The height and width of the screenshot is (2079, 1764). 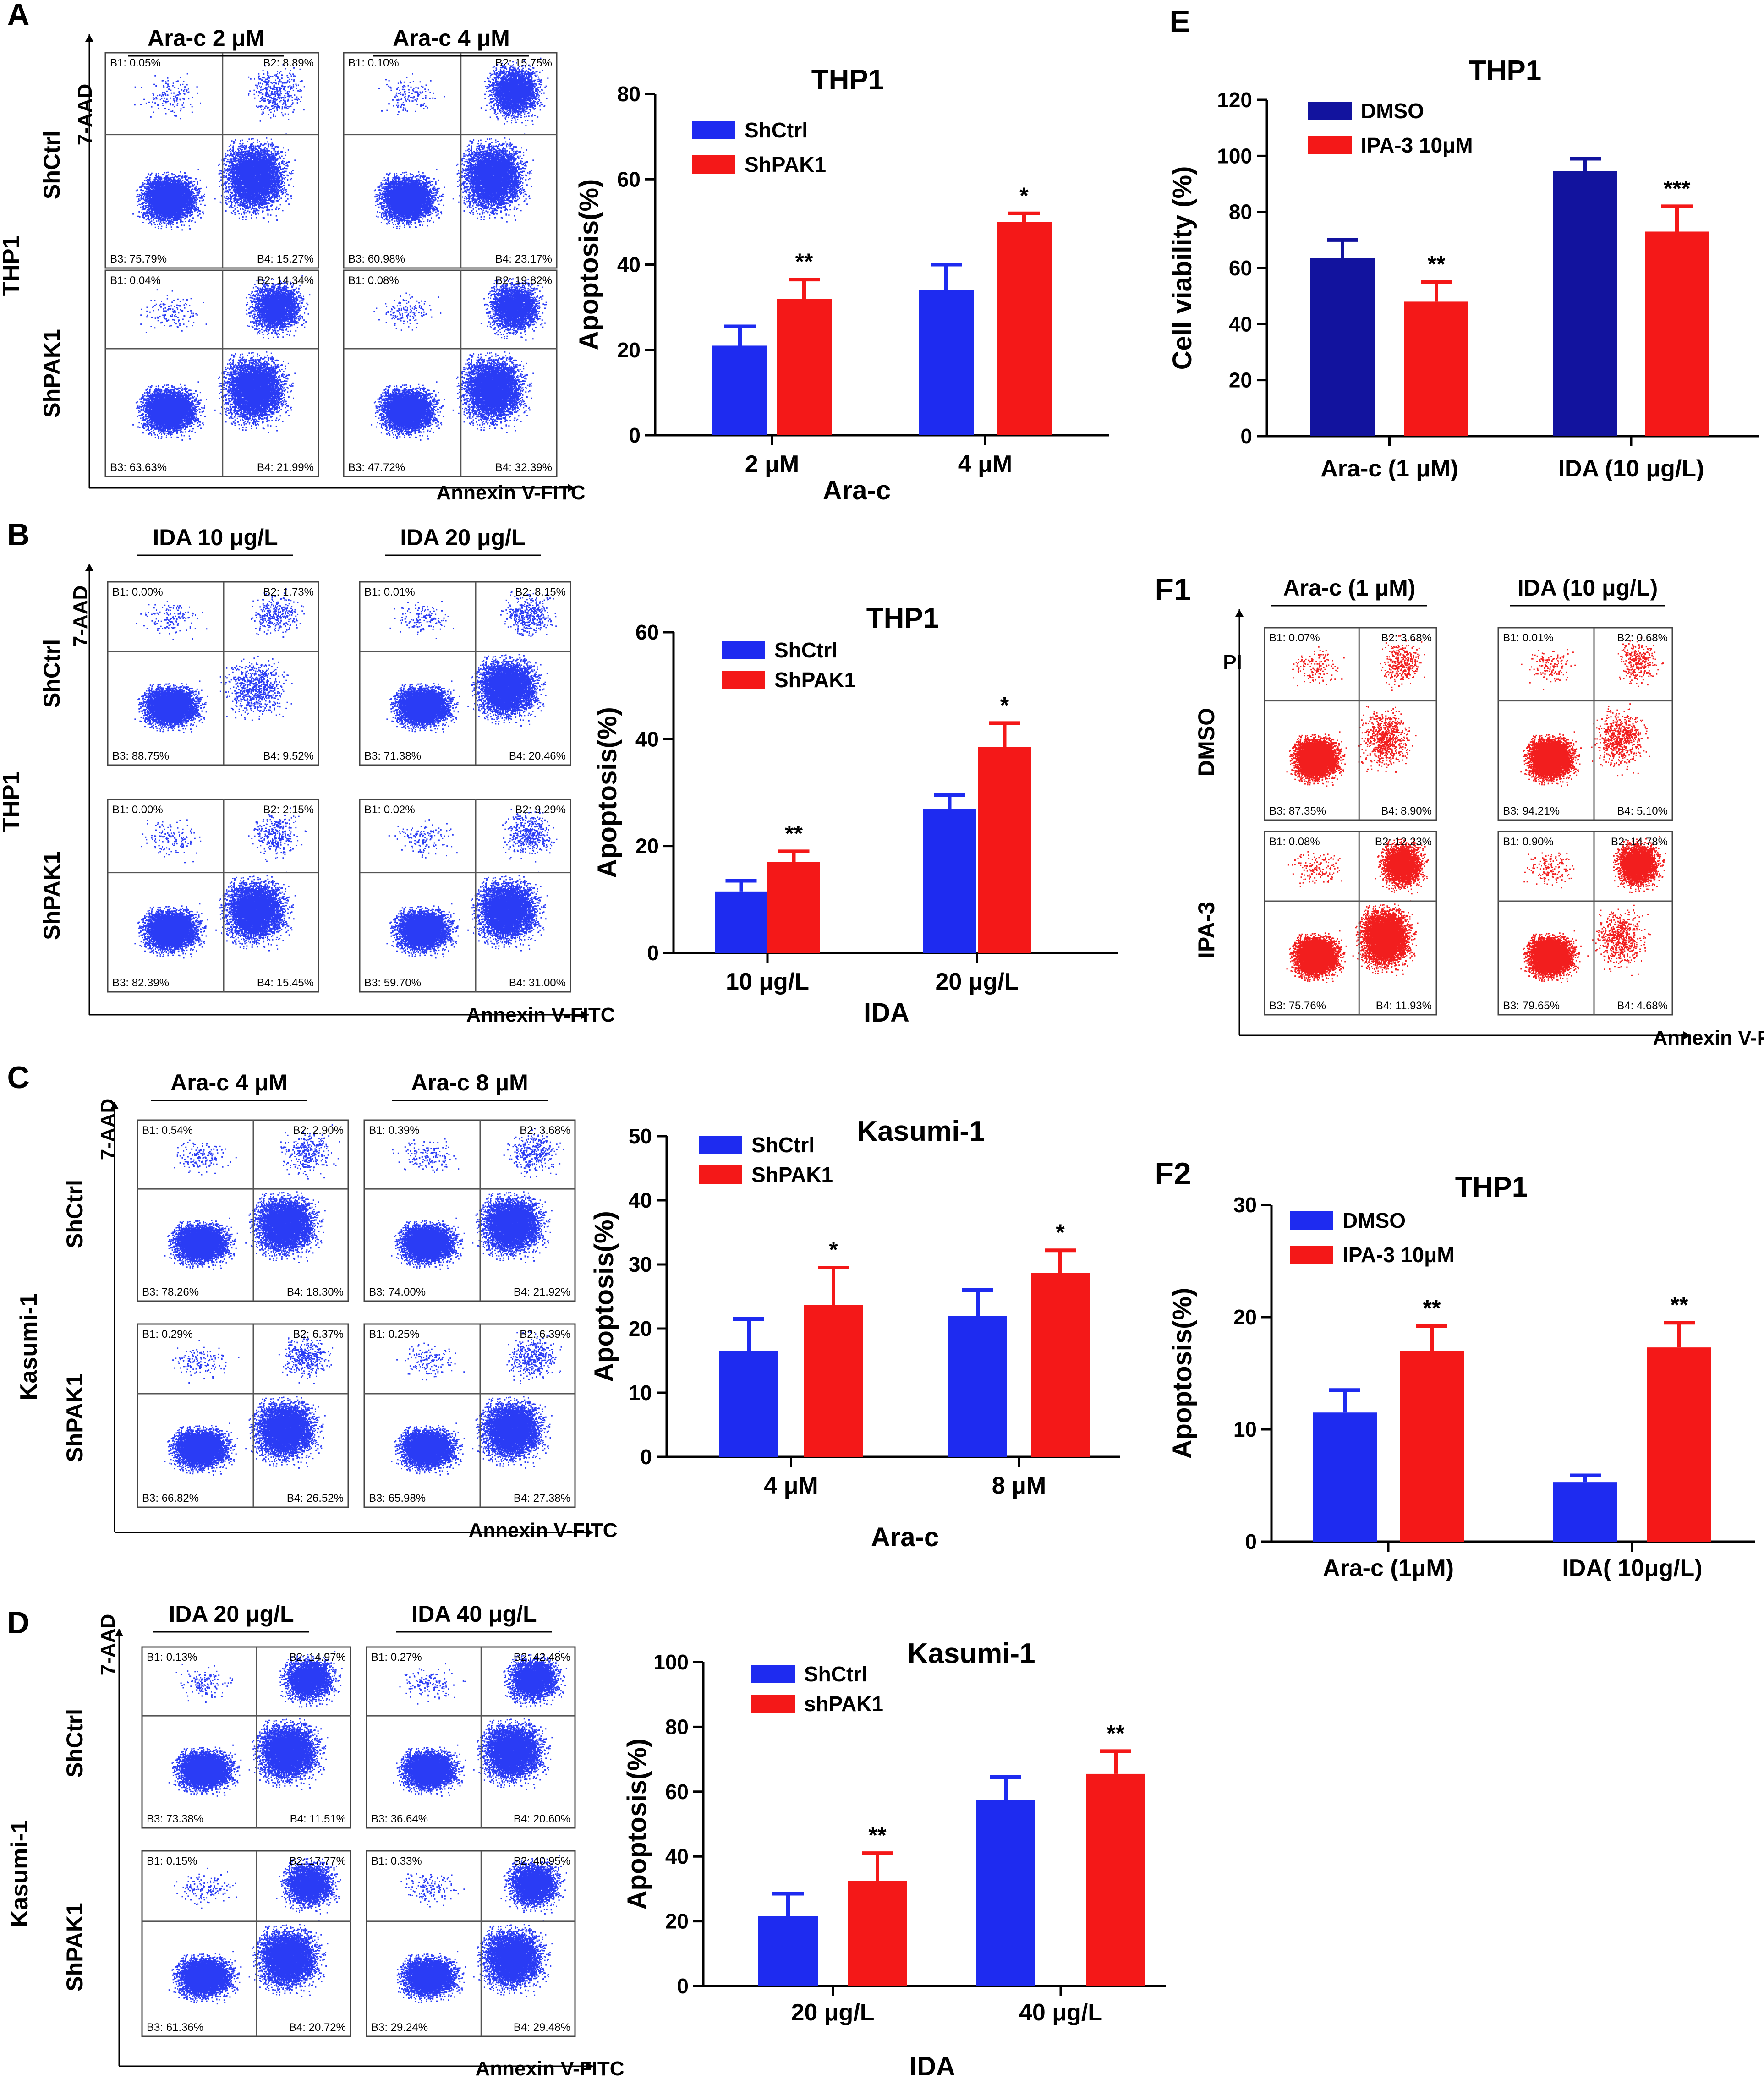 What do you see at coordinates (1294, 842) in the screenshot?
I see `quadrant-b1-label: B1: 0.08%` at bounding box center [1294, 842].